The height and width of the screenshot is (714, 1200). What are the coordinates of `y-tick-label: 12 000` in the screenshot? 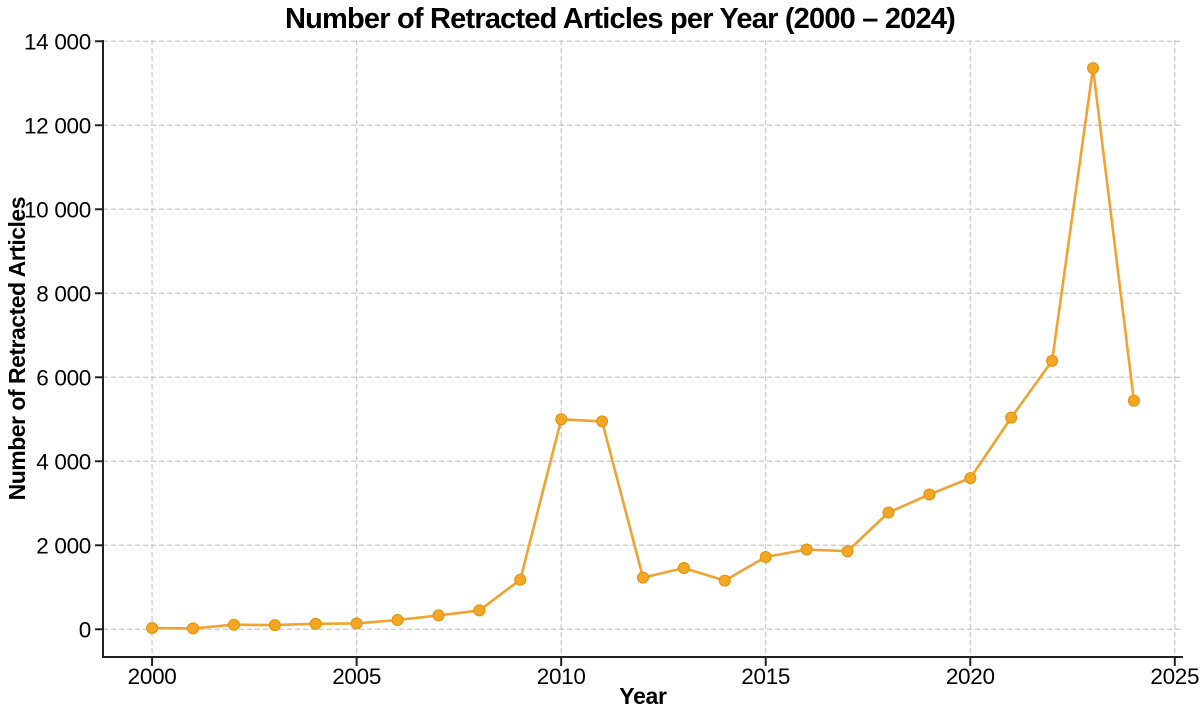 It's located at (57, 125).